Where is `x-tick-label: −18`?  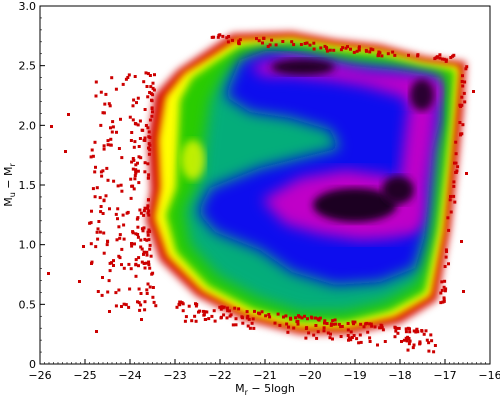
x-tick-label: −18 is located at coordinates (399, 375).